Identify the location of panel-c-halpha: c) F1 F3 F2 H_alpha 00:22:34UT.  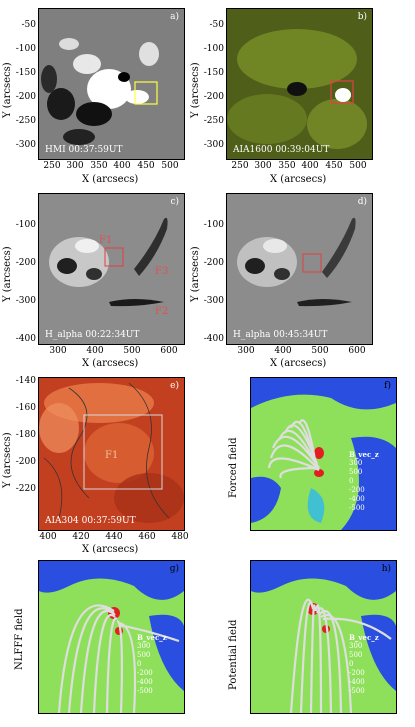
(111, 269).